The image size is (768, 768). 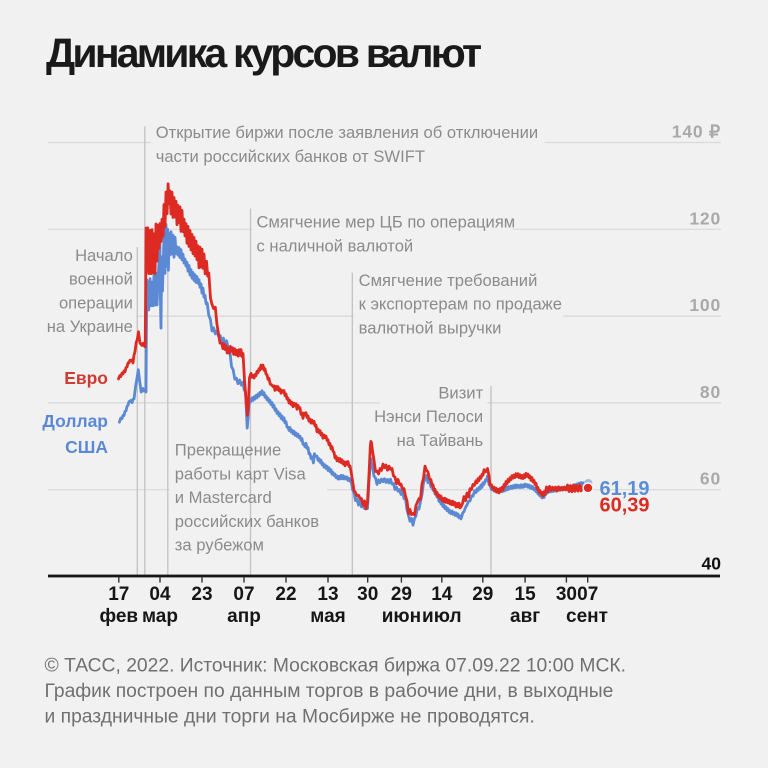 What do you see at coordinates (587, 616) in the screenshot?
I see `svg-text: сент` at bounding box center [587, 616].